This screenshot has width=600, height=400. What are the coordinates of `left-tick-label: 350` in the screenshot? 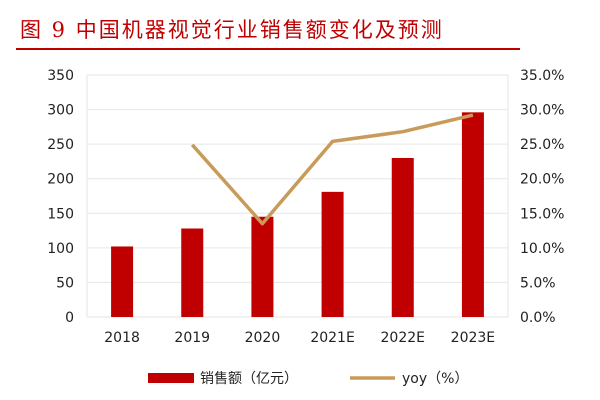 It's located at (60, 76).